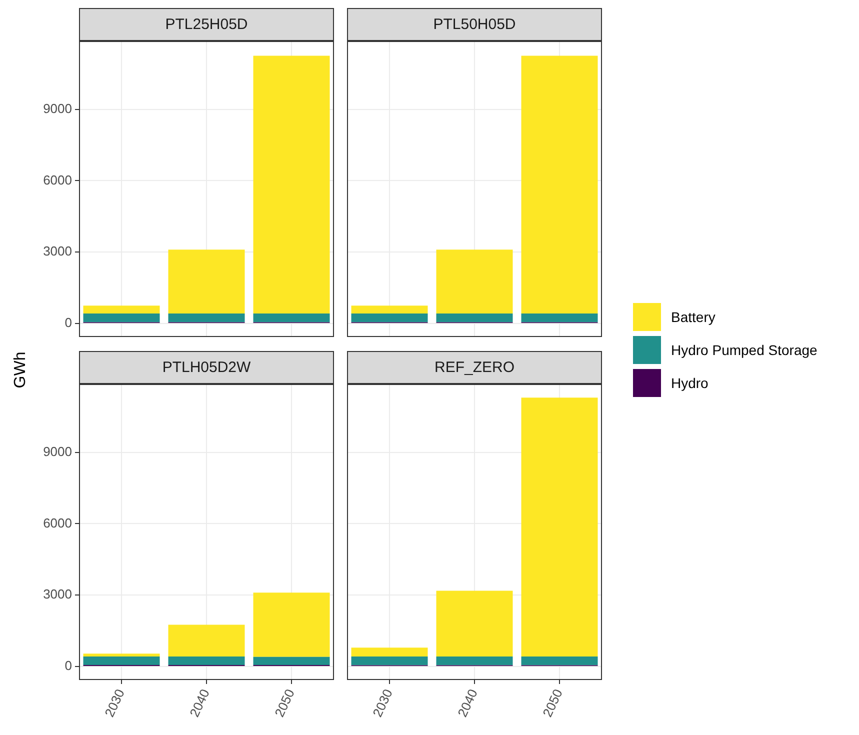 This screenshot has width=859, height=735. What do you see at coordinates (474, 24) in the screenshot?
I see `chart-title: PTL50H05D` at bounding box center [474, 24].